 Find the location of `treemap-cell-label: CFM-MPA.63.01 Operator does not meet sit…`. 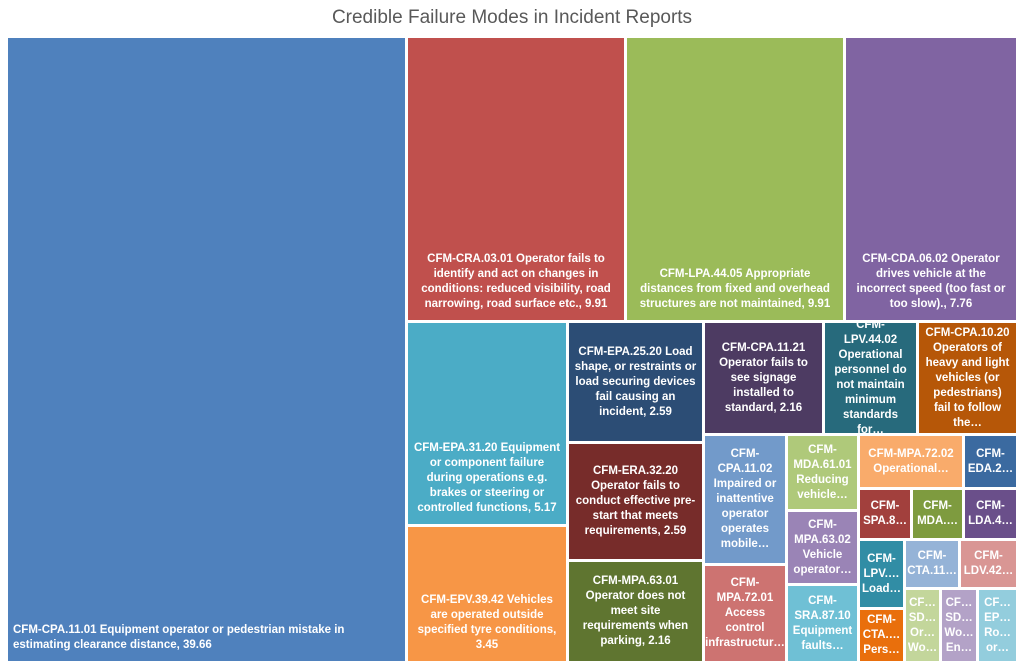

treemap-cell-label: CFM-MPA.63.01 Operator does not meet sit… is located at coordinates (635, 611).